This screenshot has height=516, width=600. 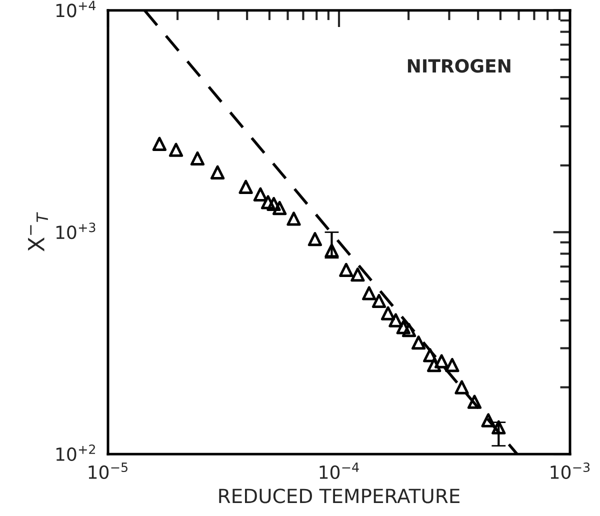 What do you see at coordinates (75, 453) in the screenshot?
I see `y-tick-label: 10$^{+2}$` at bounding box center [75, 453].